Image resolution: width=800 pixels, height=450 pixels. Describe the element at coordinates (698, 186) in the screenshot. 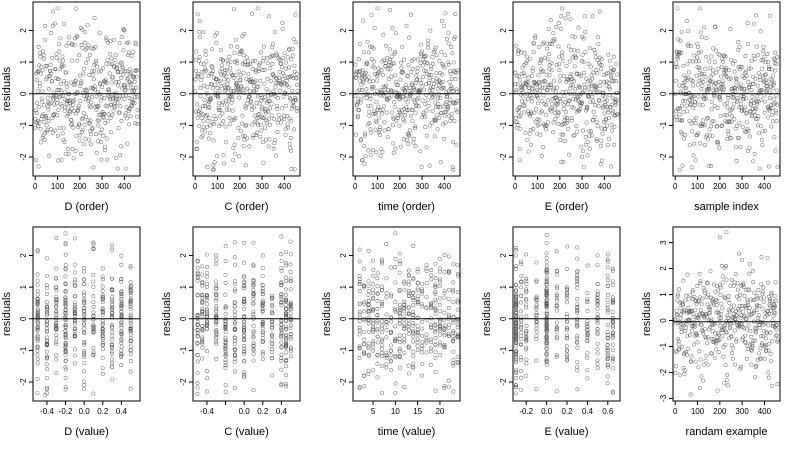

I see `x-tick-label: 100` at that location.